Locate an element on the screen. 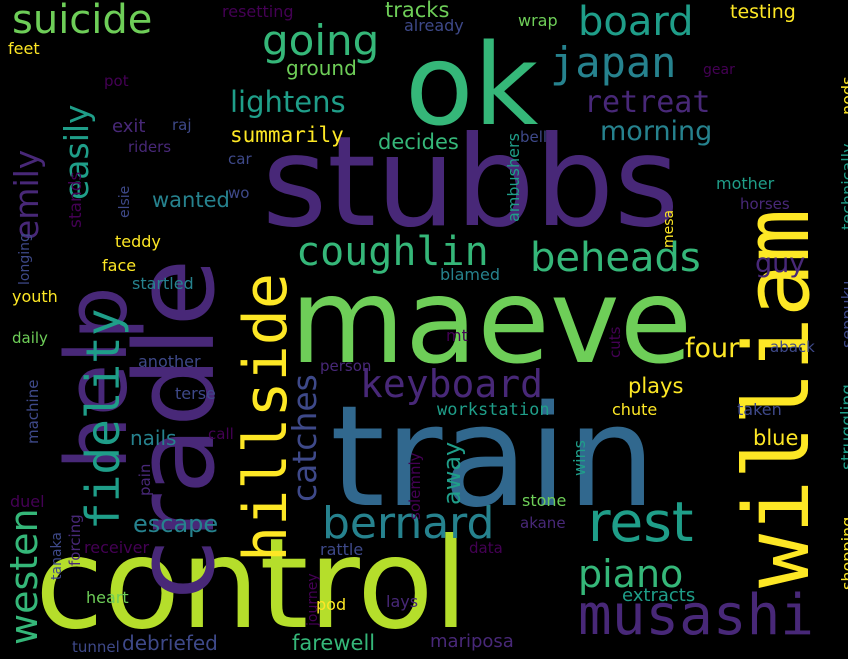 Image resolution: width=848 pixels, height=659 pixels. word-workstation: workstation is located at coordinates (493, 410).